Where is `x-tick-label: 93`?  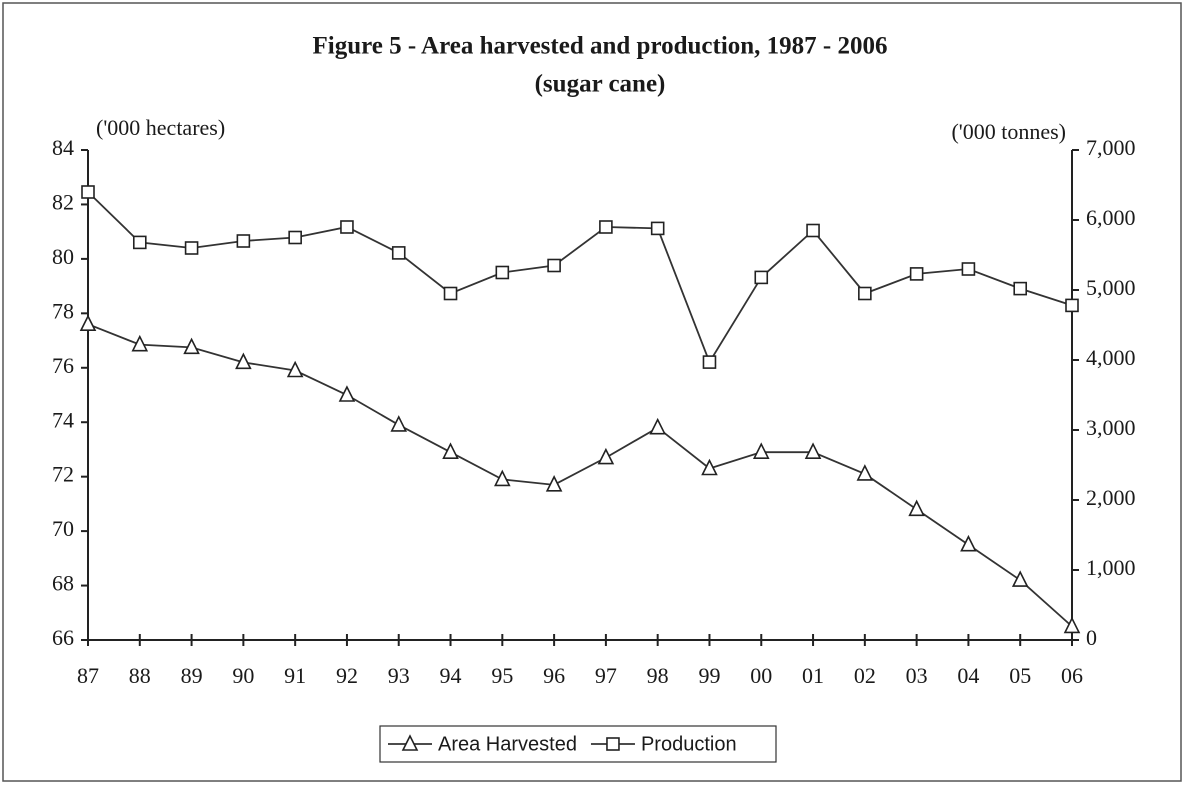
x-tick-label: 93 is located at coordinates (399, 675).